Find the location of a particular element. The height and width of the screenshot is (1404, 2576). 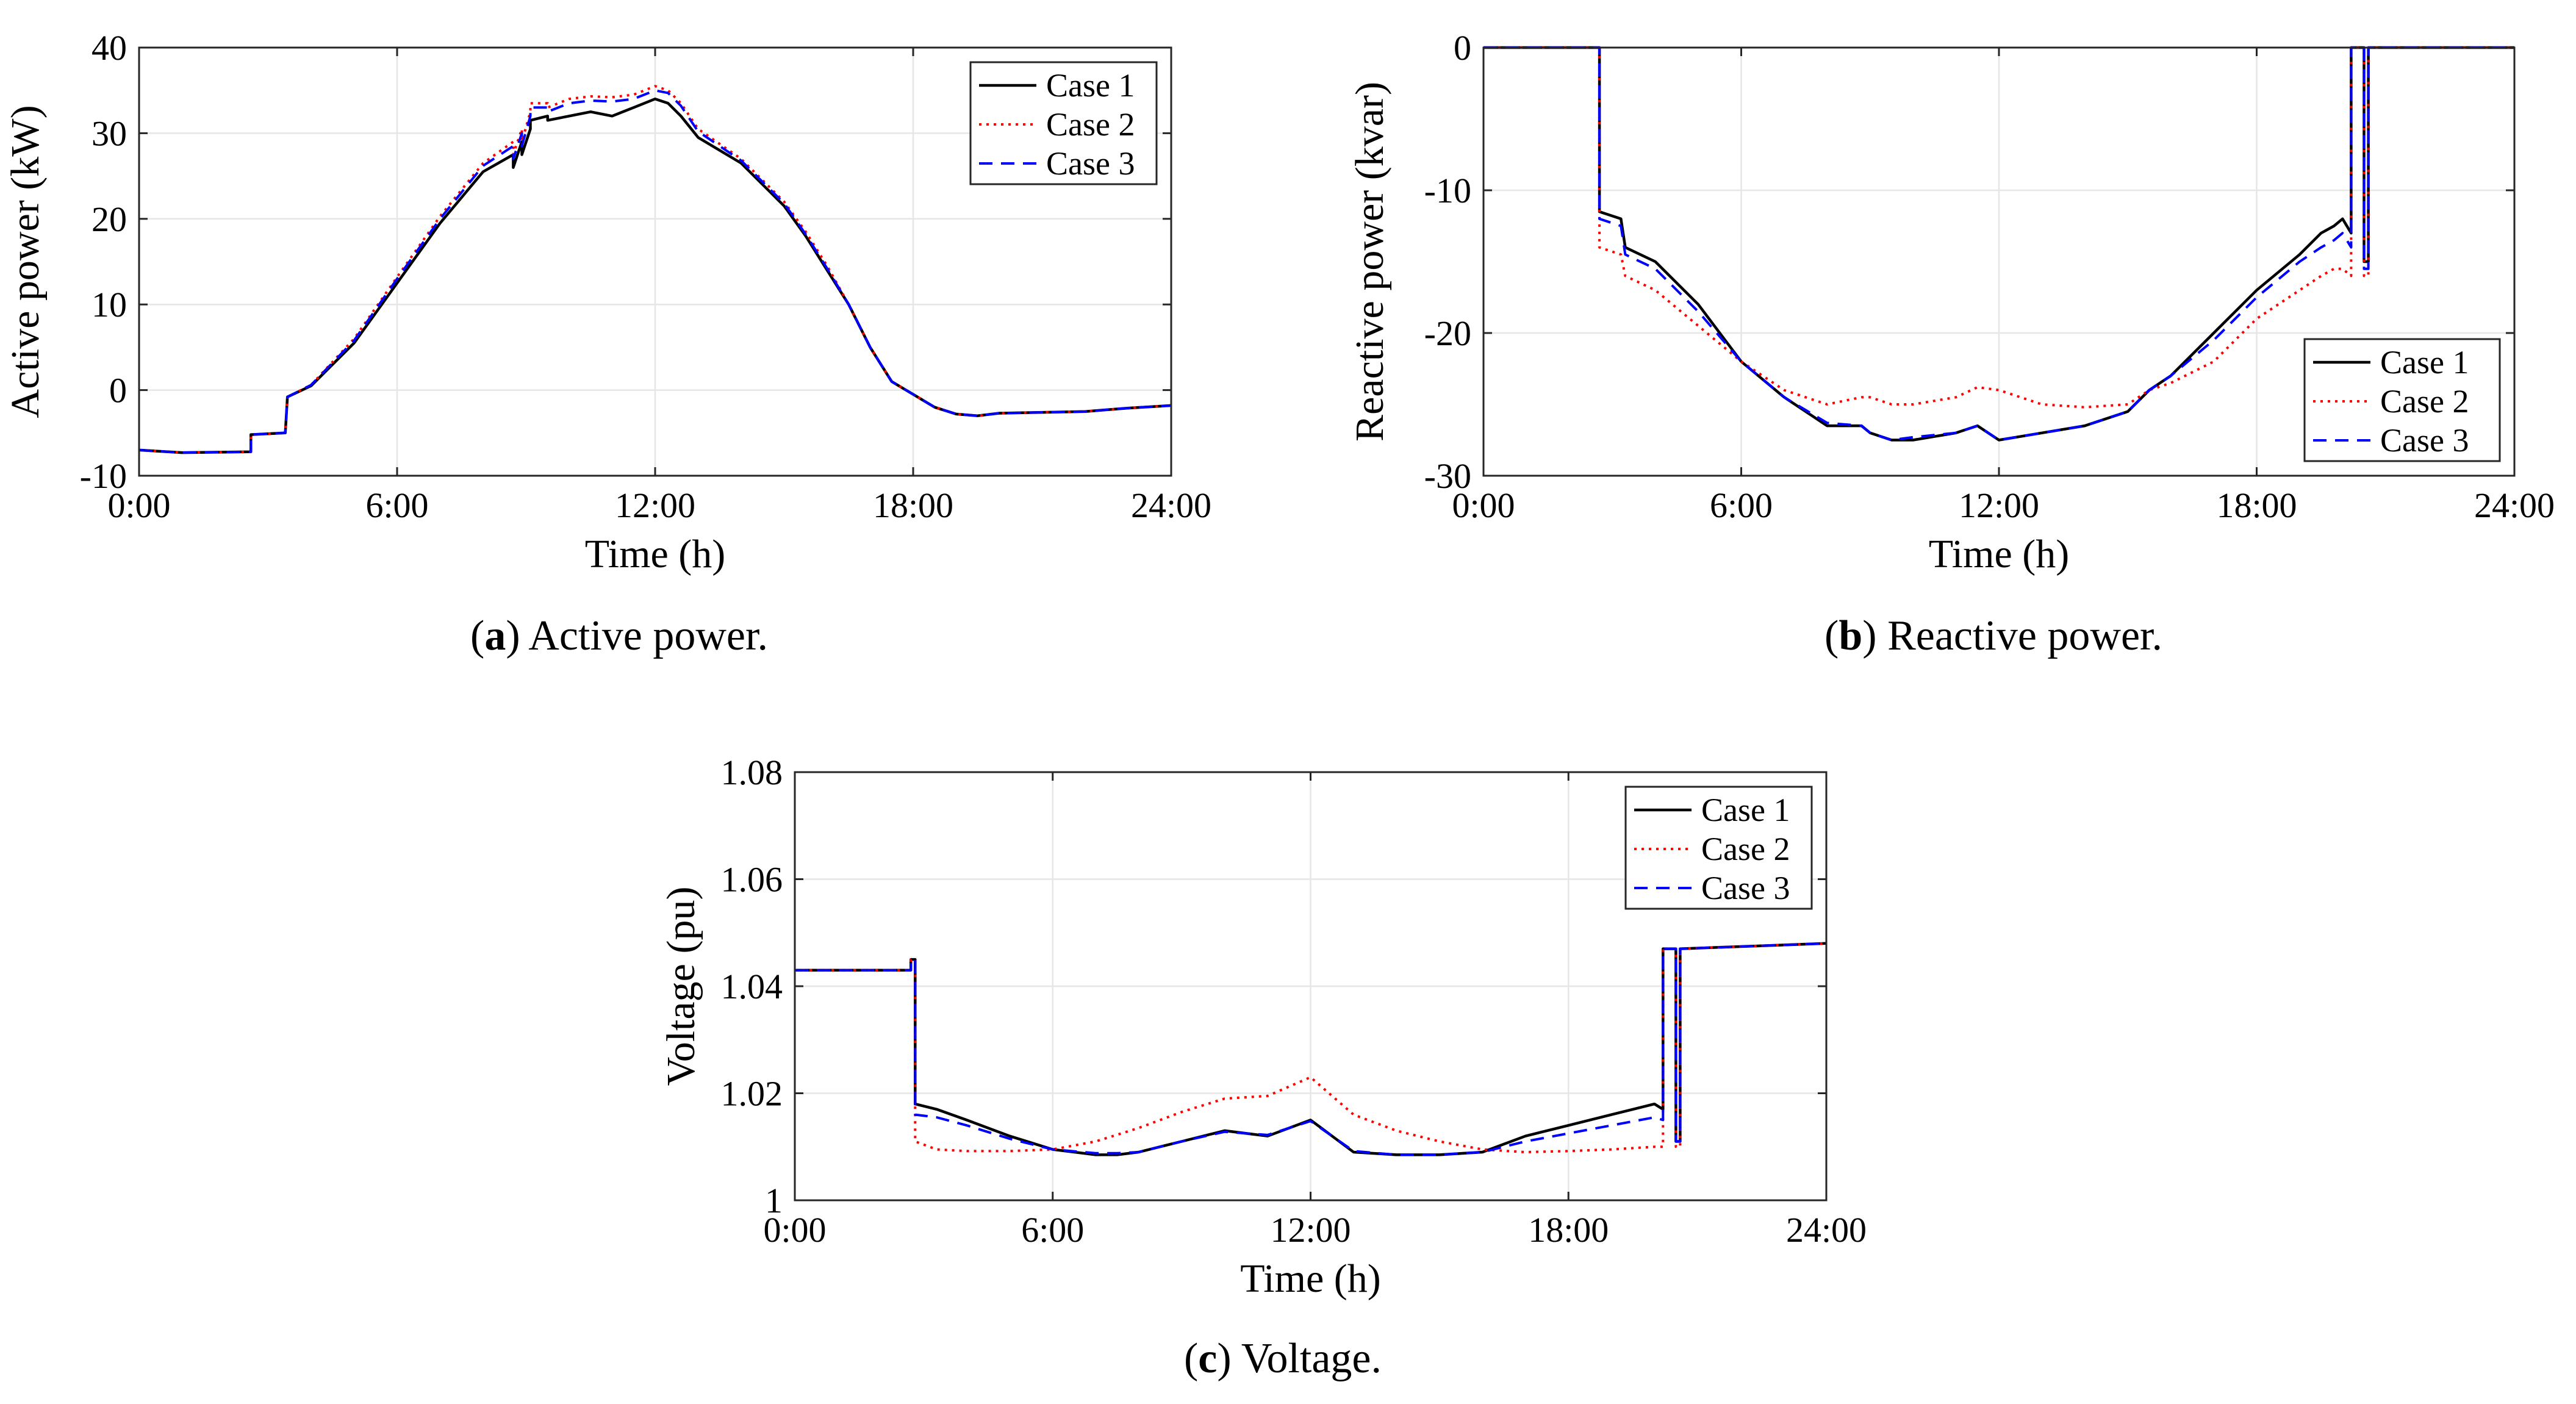

caption-a: (a) Active power. is located at coordinates (619, 635).